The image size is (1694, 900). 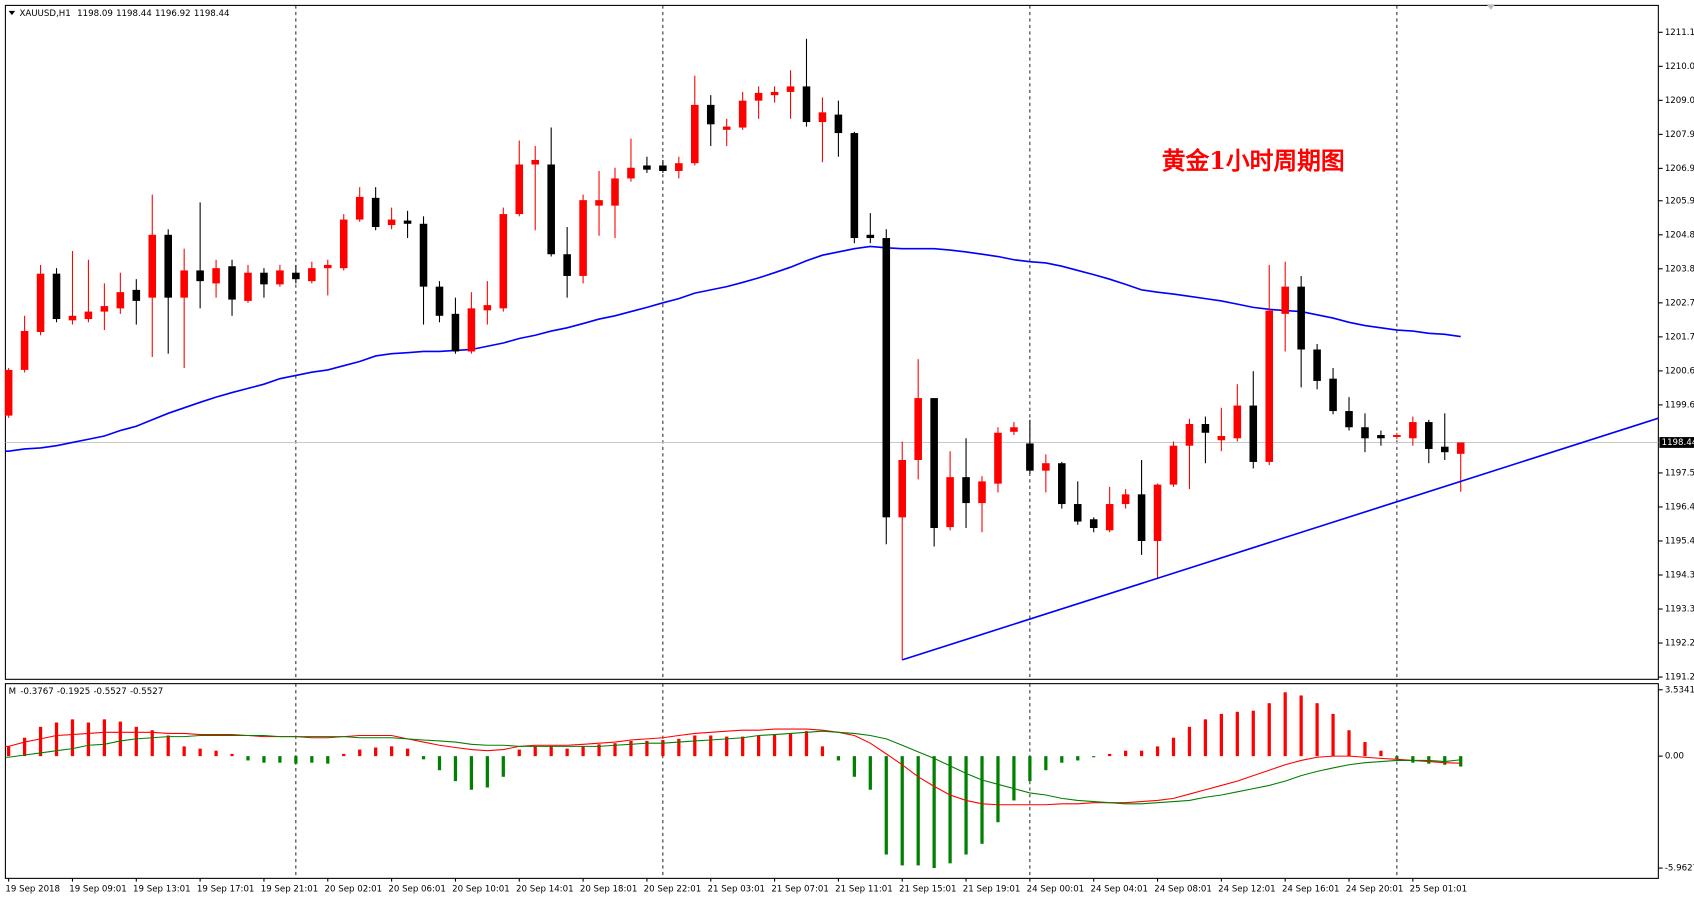 I want to click on header-value: -0.1925, so click(x=73, y=692).